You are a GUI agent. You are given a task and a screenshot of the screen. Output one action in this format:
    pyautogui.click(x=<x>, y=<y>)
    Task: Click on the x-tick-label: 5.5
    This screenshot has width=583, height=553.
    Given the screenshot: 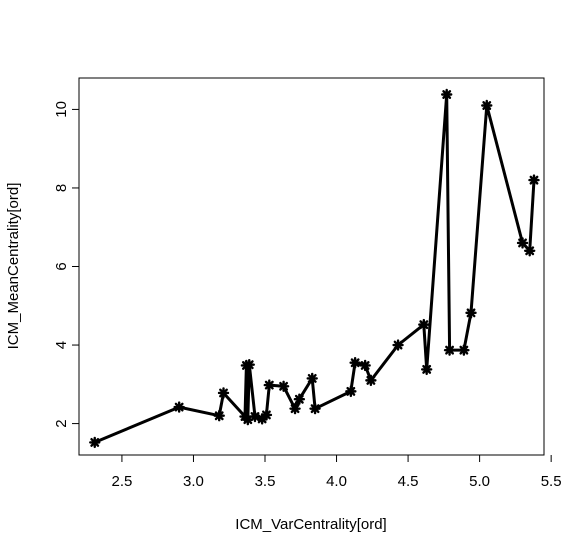 What is the action you would take?
    pyautogui.click(x=551, y=481)
    